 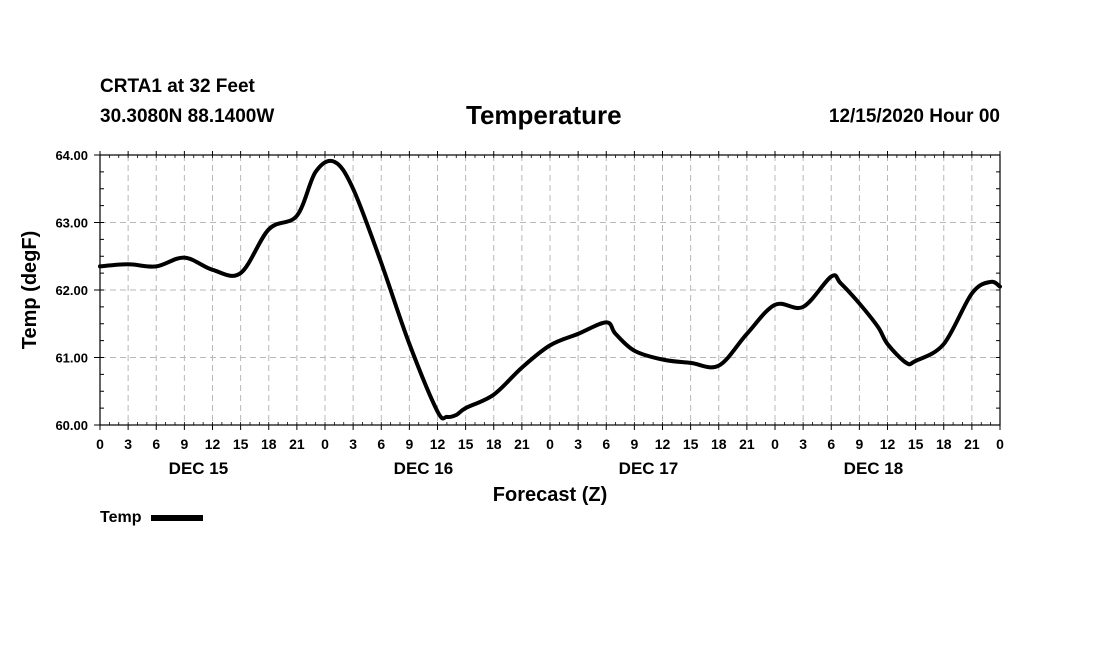 I want to click on issue-time: 12/15/2020 Hour 00, so click(x=914, y=116).